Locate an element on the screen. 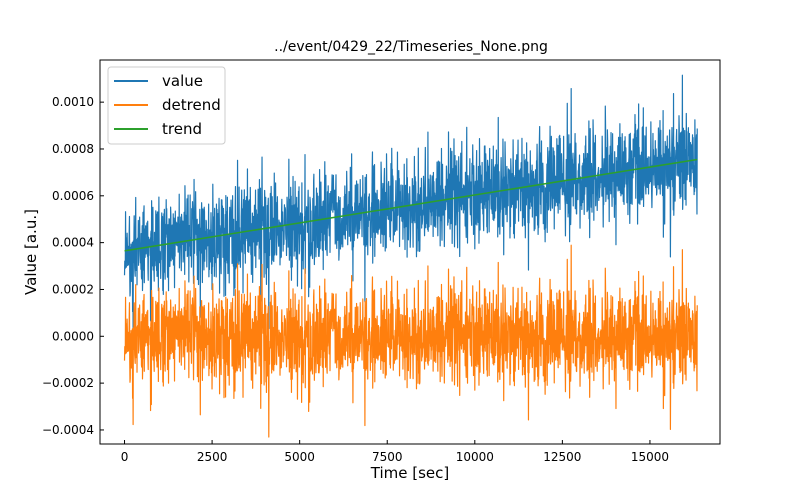 This screenshot has height=500, width=800. y-tick-label: −0.0002 is located at coordinates (68, 383).